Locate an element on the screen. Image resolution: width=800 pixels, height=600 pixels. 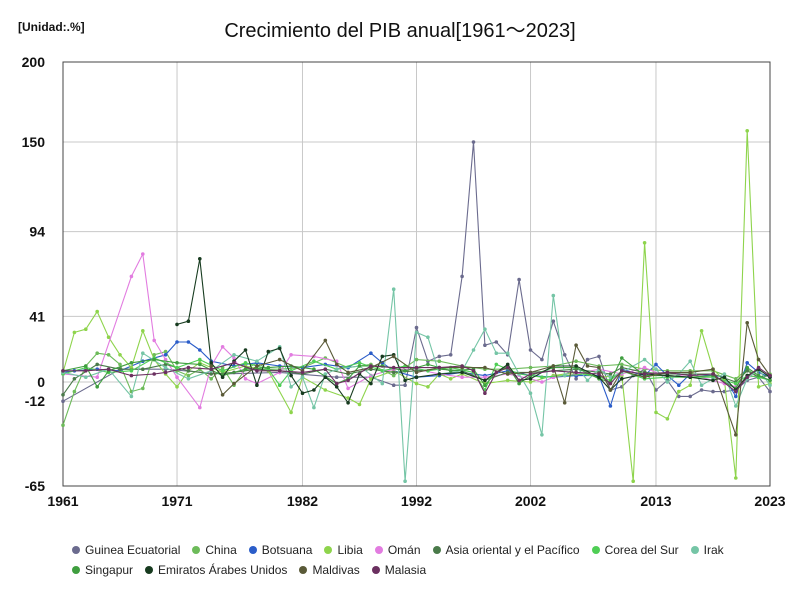
legend-label: Singapur is located at coordinates (109, 570).